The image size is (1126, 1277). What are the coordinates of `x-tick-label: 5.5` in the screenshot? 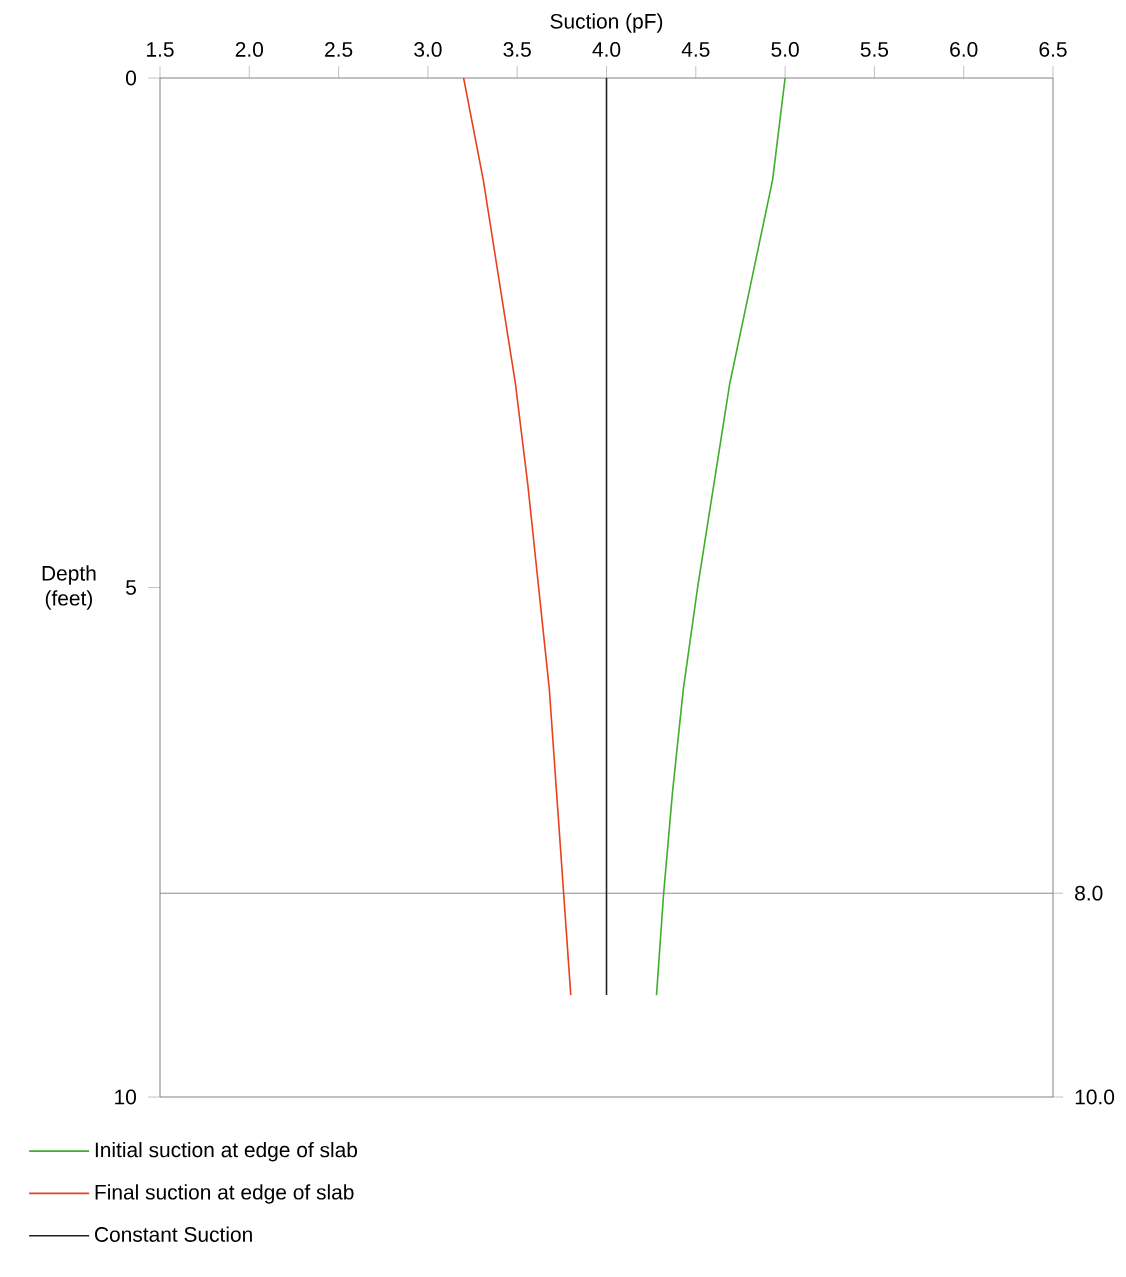 It's located at (874, 49).